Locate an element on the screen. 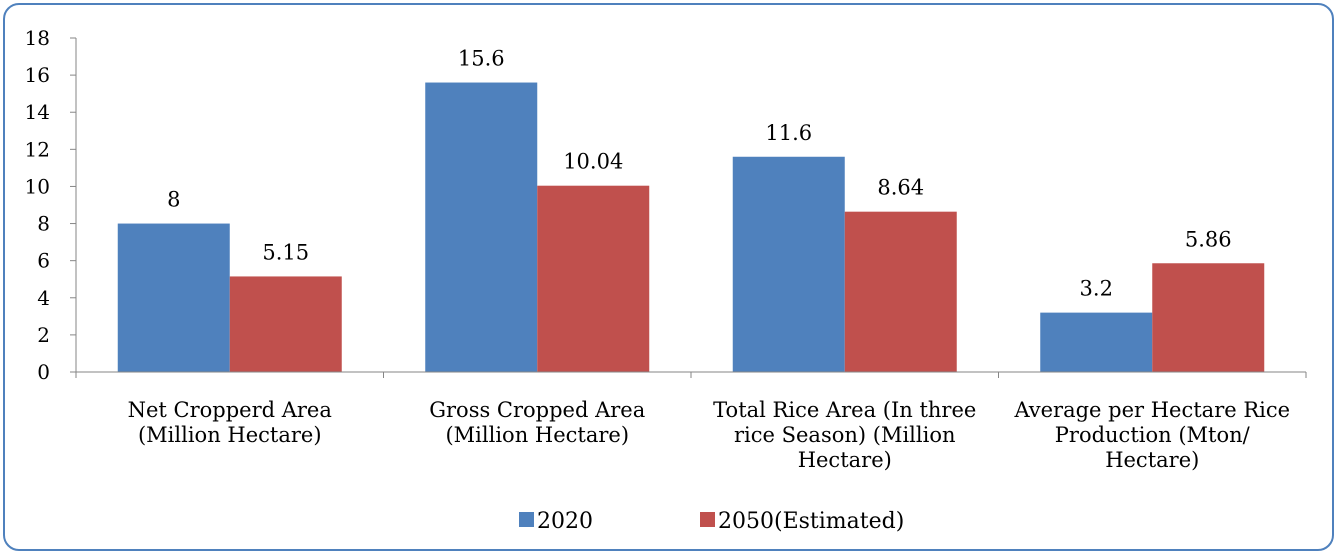 The width and height of the screenshot is (1339, 556). data-label: 5.15 is located at coordinates (285, 252).